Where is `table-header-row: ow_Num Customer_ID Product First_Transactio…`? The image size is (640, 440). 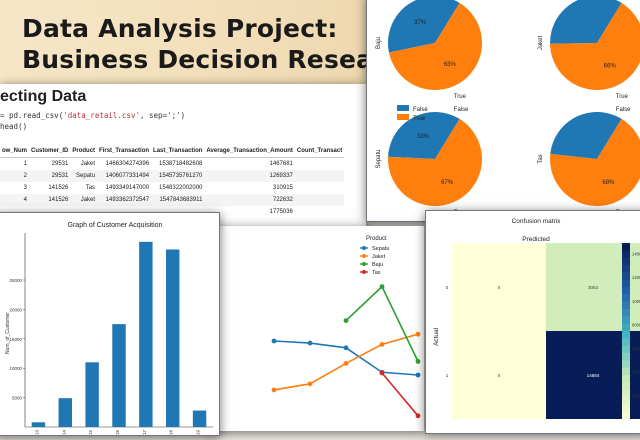
table-header-row: ow_Num Customer_ID Product First_Transactio… is located at coordinates (172, 151).